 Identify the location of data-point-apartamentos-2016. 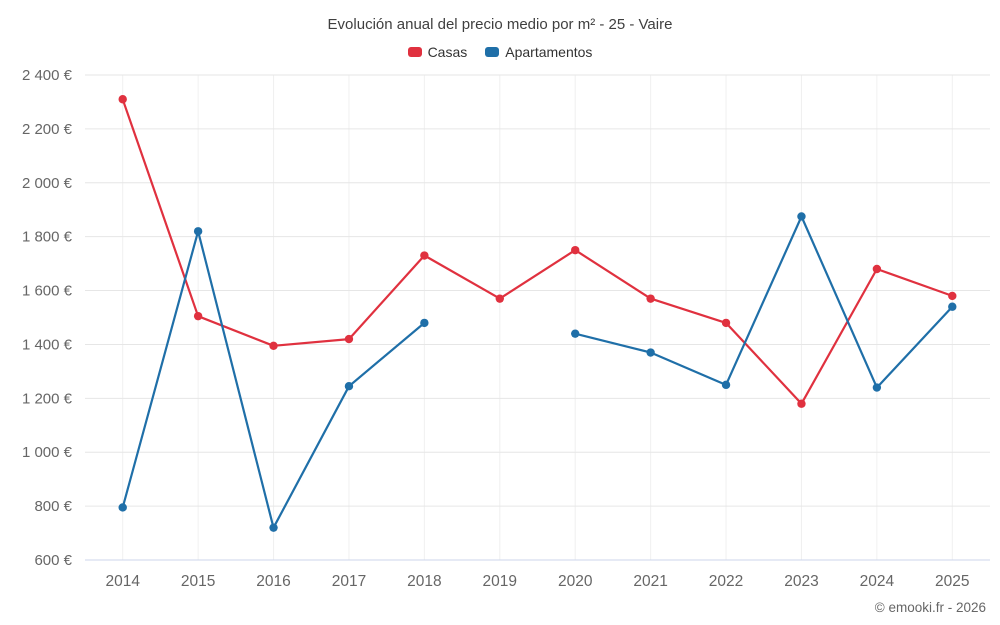
(273, 527).